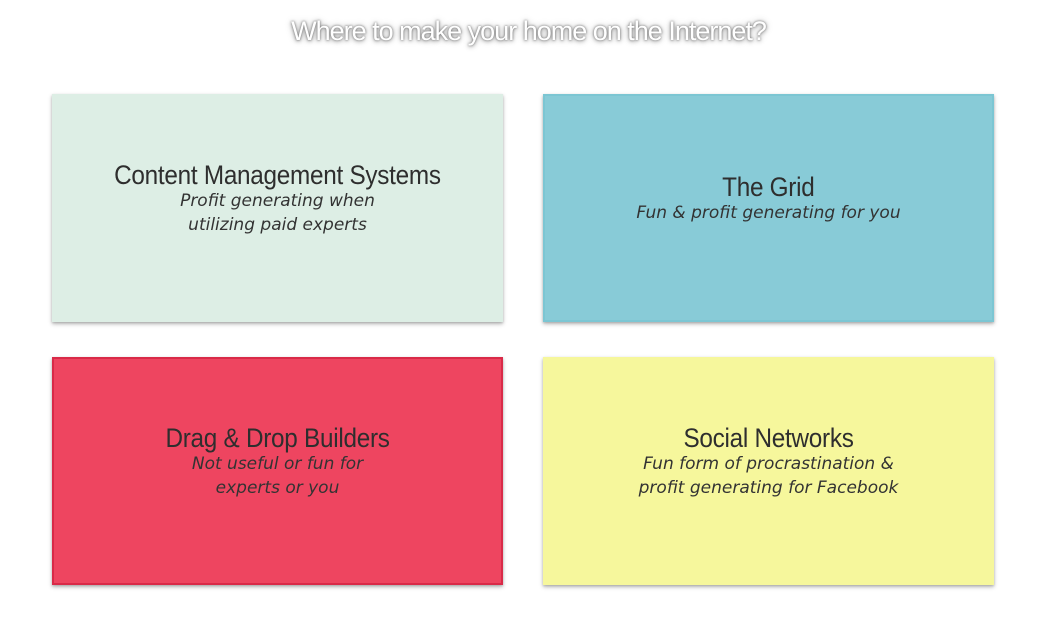  Describe the element at coordinates (277, 174) in the screenshot. I see `card-title: Content Management Systems` at that location.